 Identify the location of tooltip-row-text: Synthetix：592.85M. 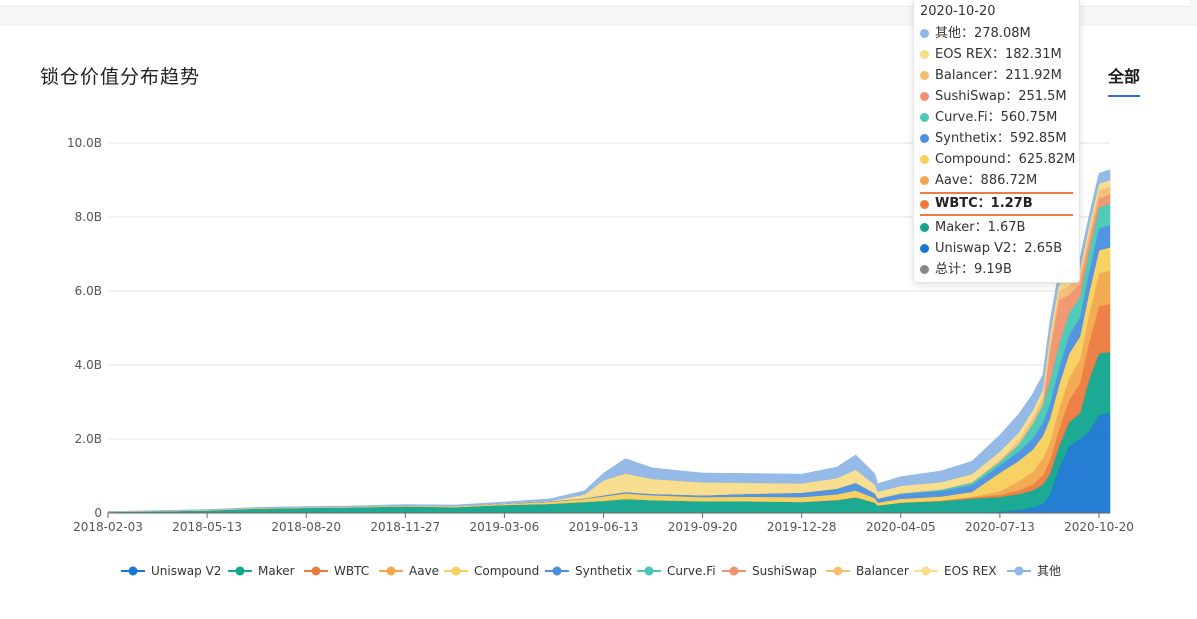
(1001, 138).